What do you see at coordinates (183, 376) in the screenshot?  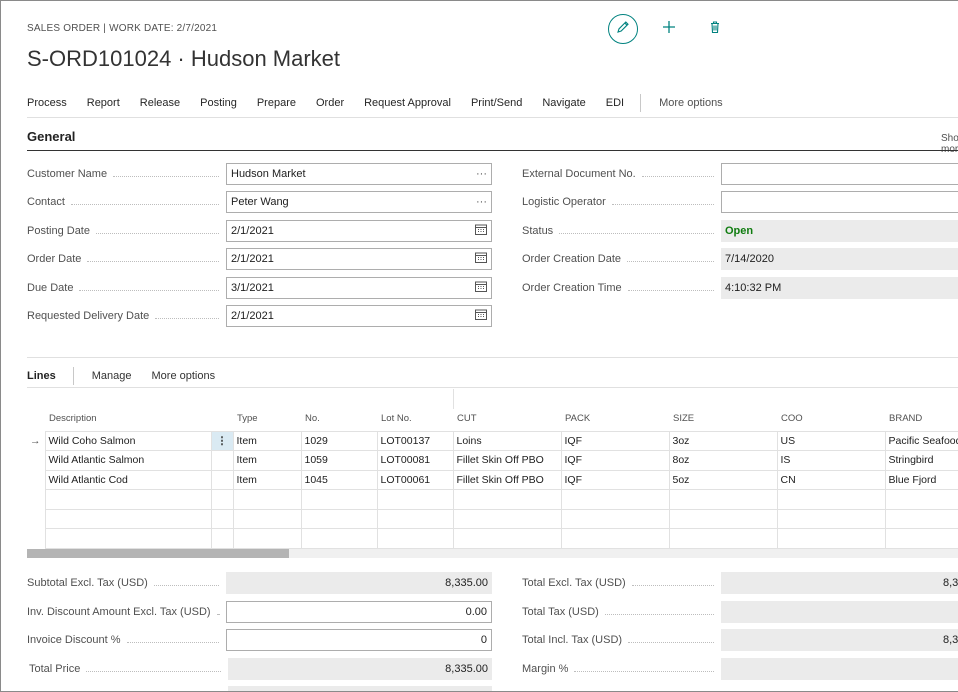 I see `lines-more-options-button: More options` at bounding box center [183, 376].